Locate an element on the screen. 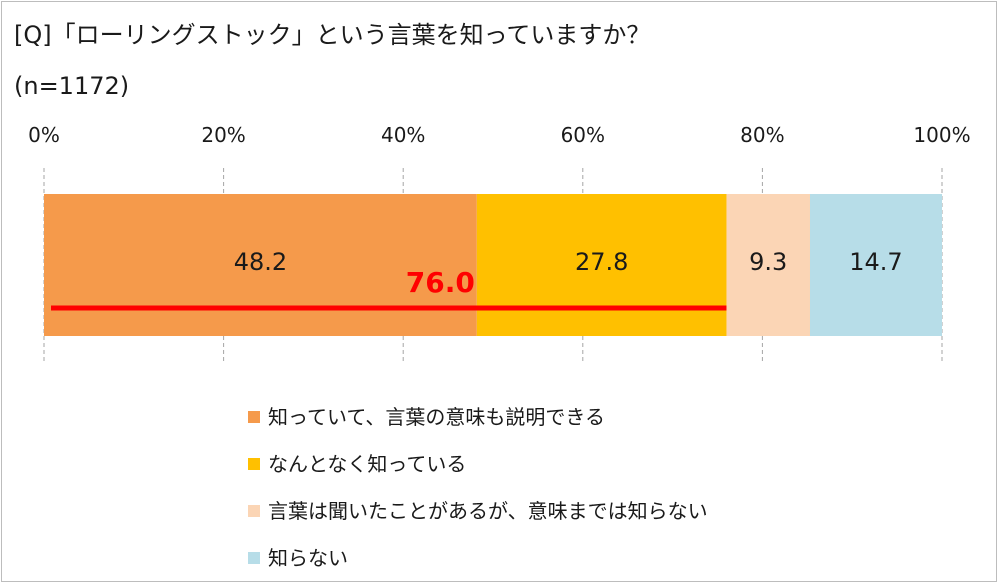 The height and width of the screenshot is (585, 1000). x-tick-label: 40% is located at coordinates (403, 135).